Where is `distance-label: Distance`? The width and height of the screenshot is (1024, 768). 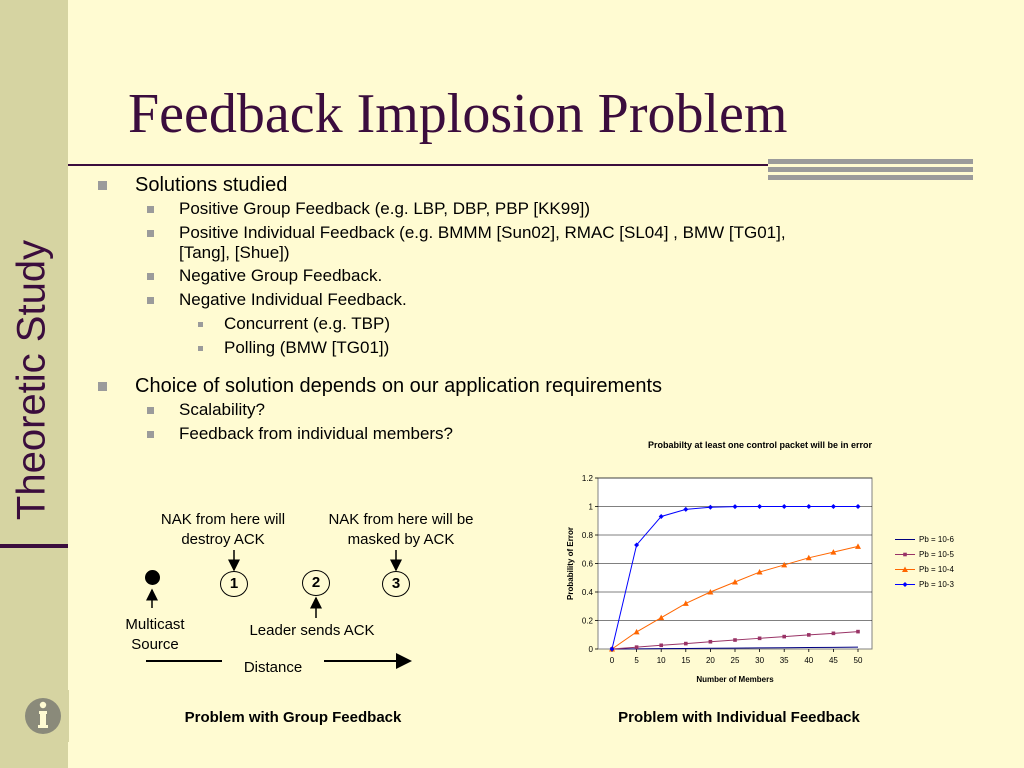
distance-label: Distance is located at coordinates (273, 667).